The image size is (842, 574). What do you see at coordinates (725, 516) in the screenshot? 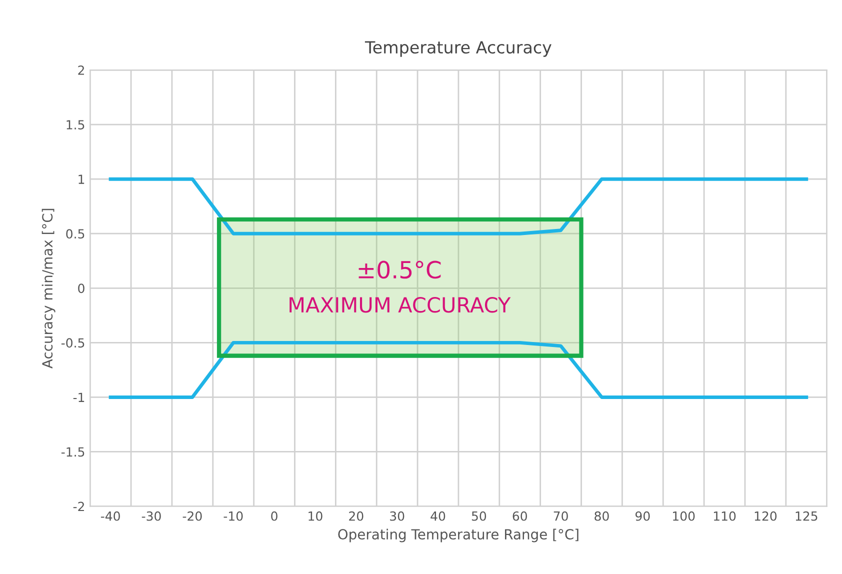
I see `x-tick-label: 110` at bounding box center [725, 516].